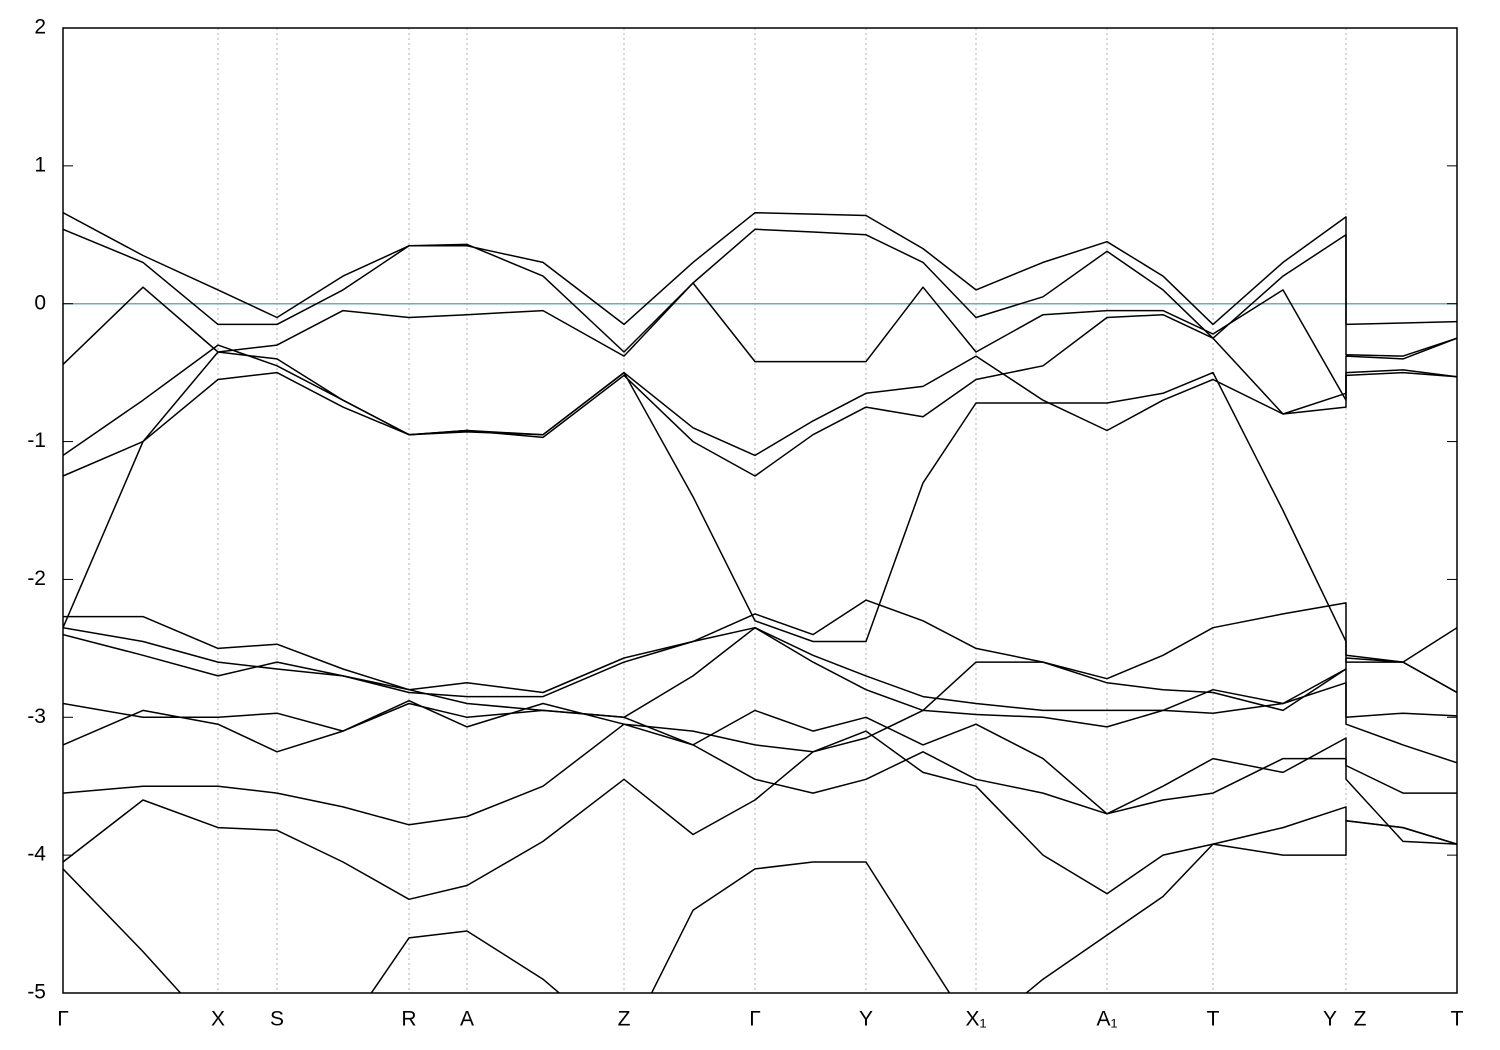 Image resolution: width=1500 pixels, height=1050 pixels. What do you see at coordinates (408, 1019) in the screenshot?
I see `x-tick-label: R` at bounding box center [408, 1019].